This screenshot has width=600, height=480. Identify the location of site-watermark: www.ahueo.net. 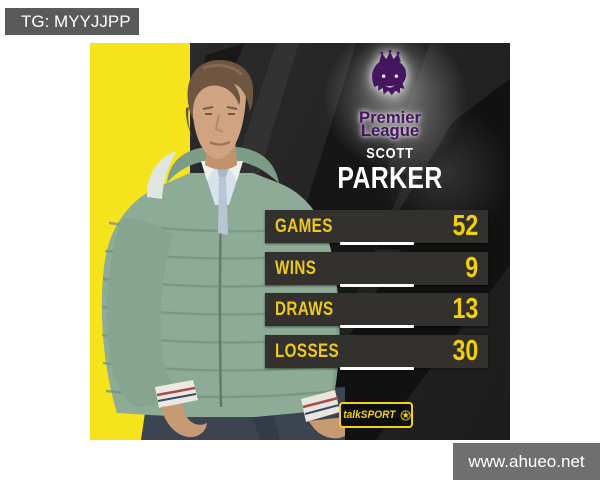
(526, 461).